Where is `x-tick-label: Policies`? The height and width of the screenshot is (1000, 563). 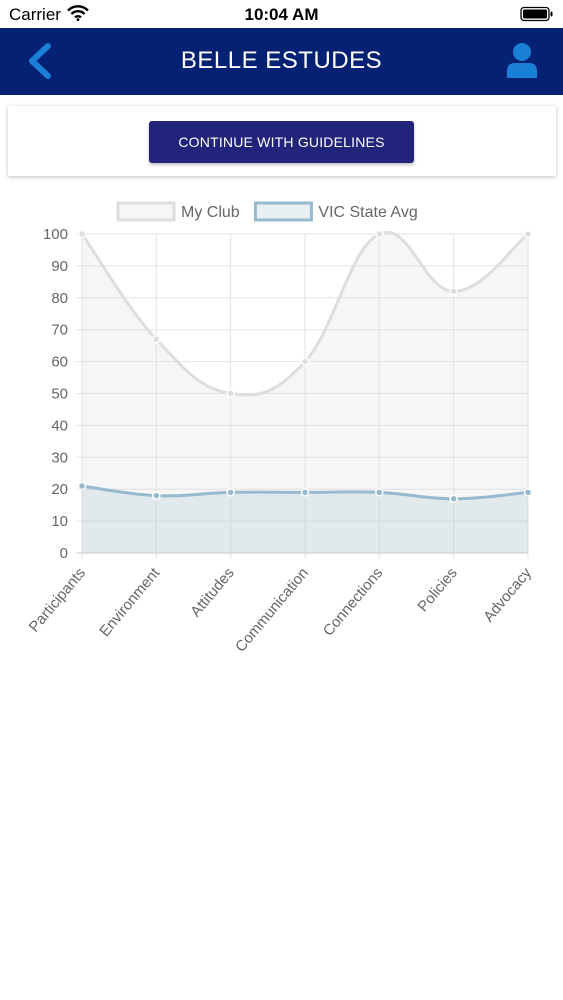
x-tick-label: Policies is located at coordinates (437, 590).